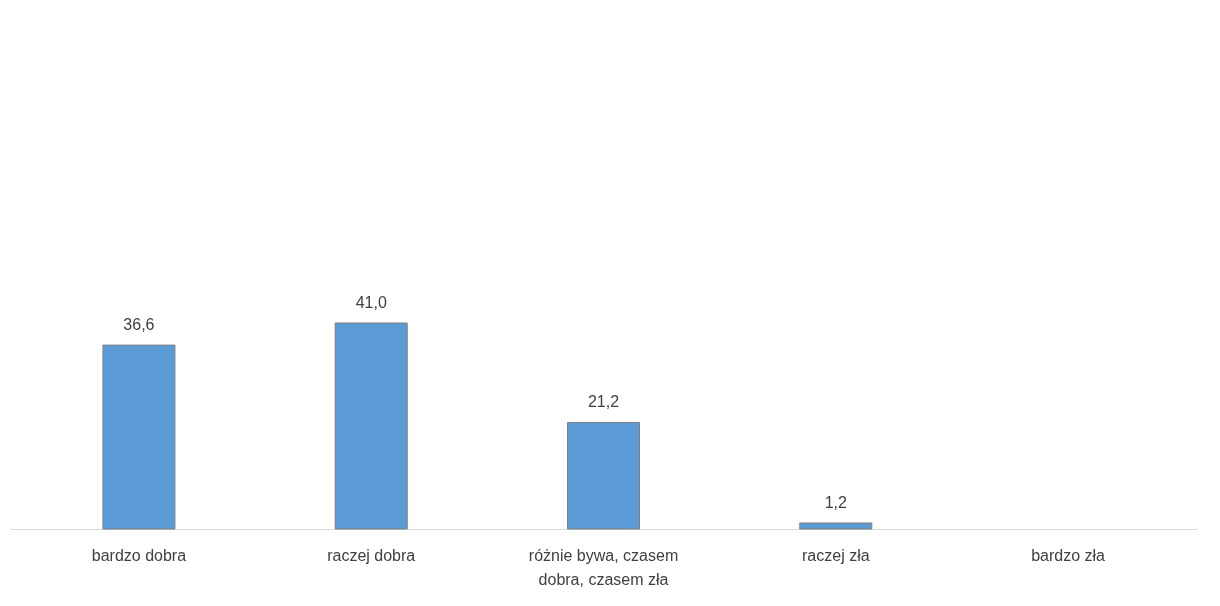 The width and height of the screenshot is (1220, 606). I want to click on data-label: 41,0, so click(371, 302).